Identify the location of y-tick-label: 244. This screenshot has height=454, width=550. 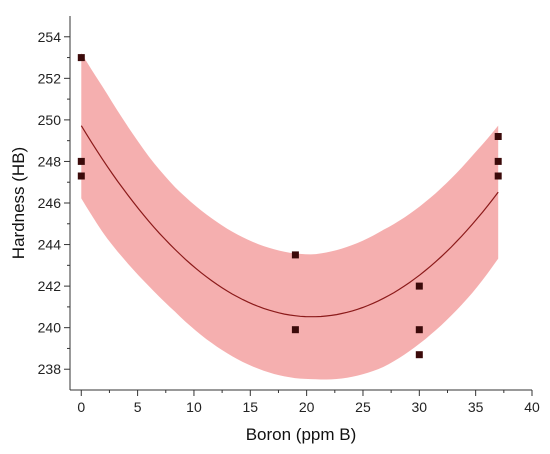
(50, 245).